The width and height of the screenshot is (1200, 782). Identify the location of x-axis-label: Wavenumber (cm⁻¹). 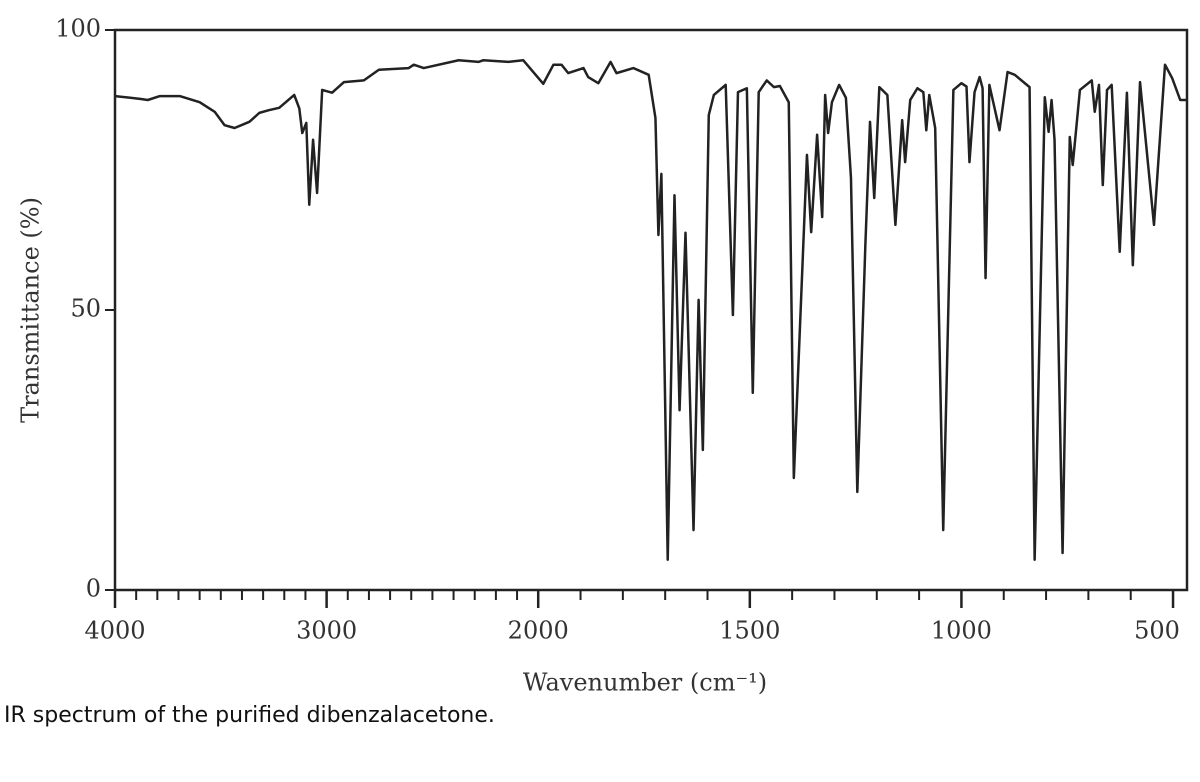
(645, 683).